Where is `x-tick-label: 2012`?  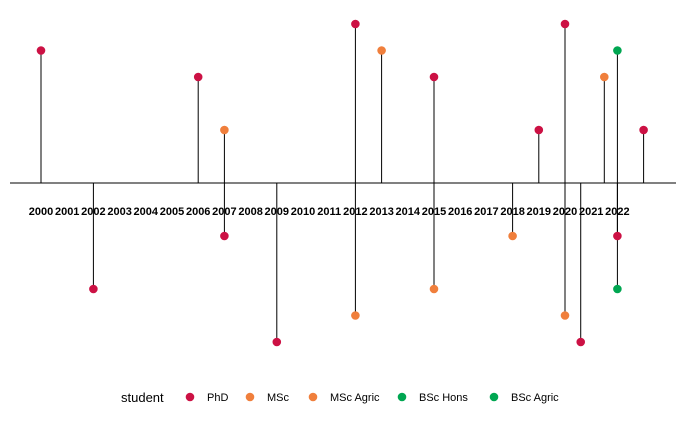
x-tick-label: 2012 is located at coordinates (355, 212).